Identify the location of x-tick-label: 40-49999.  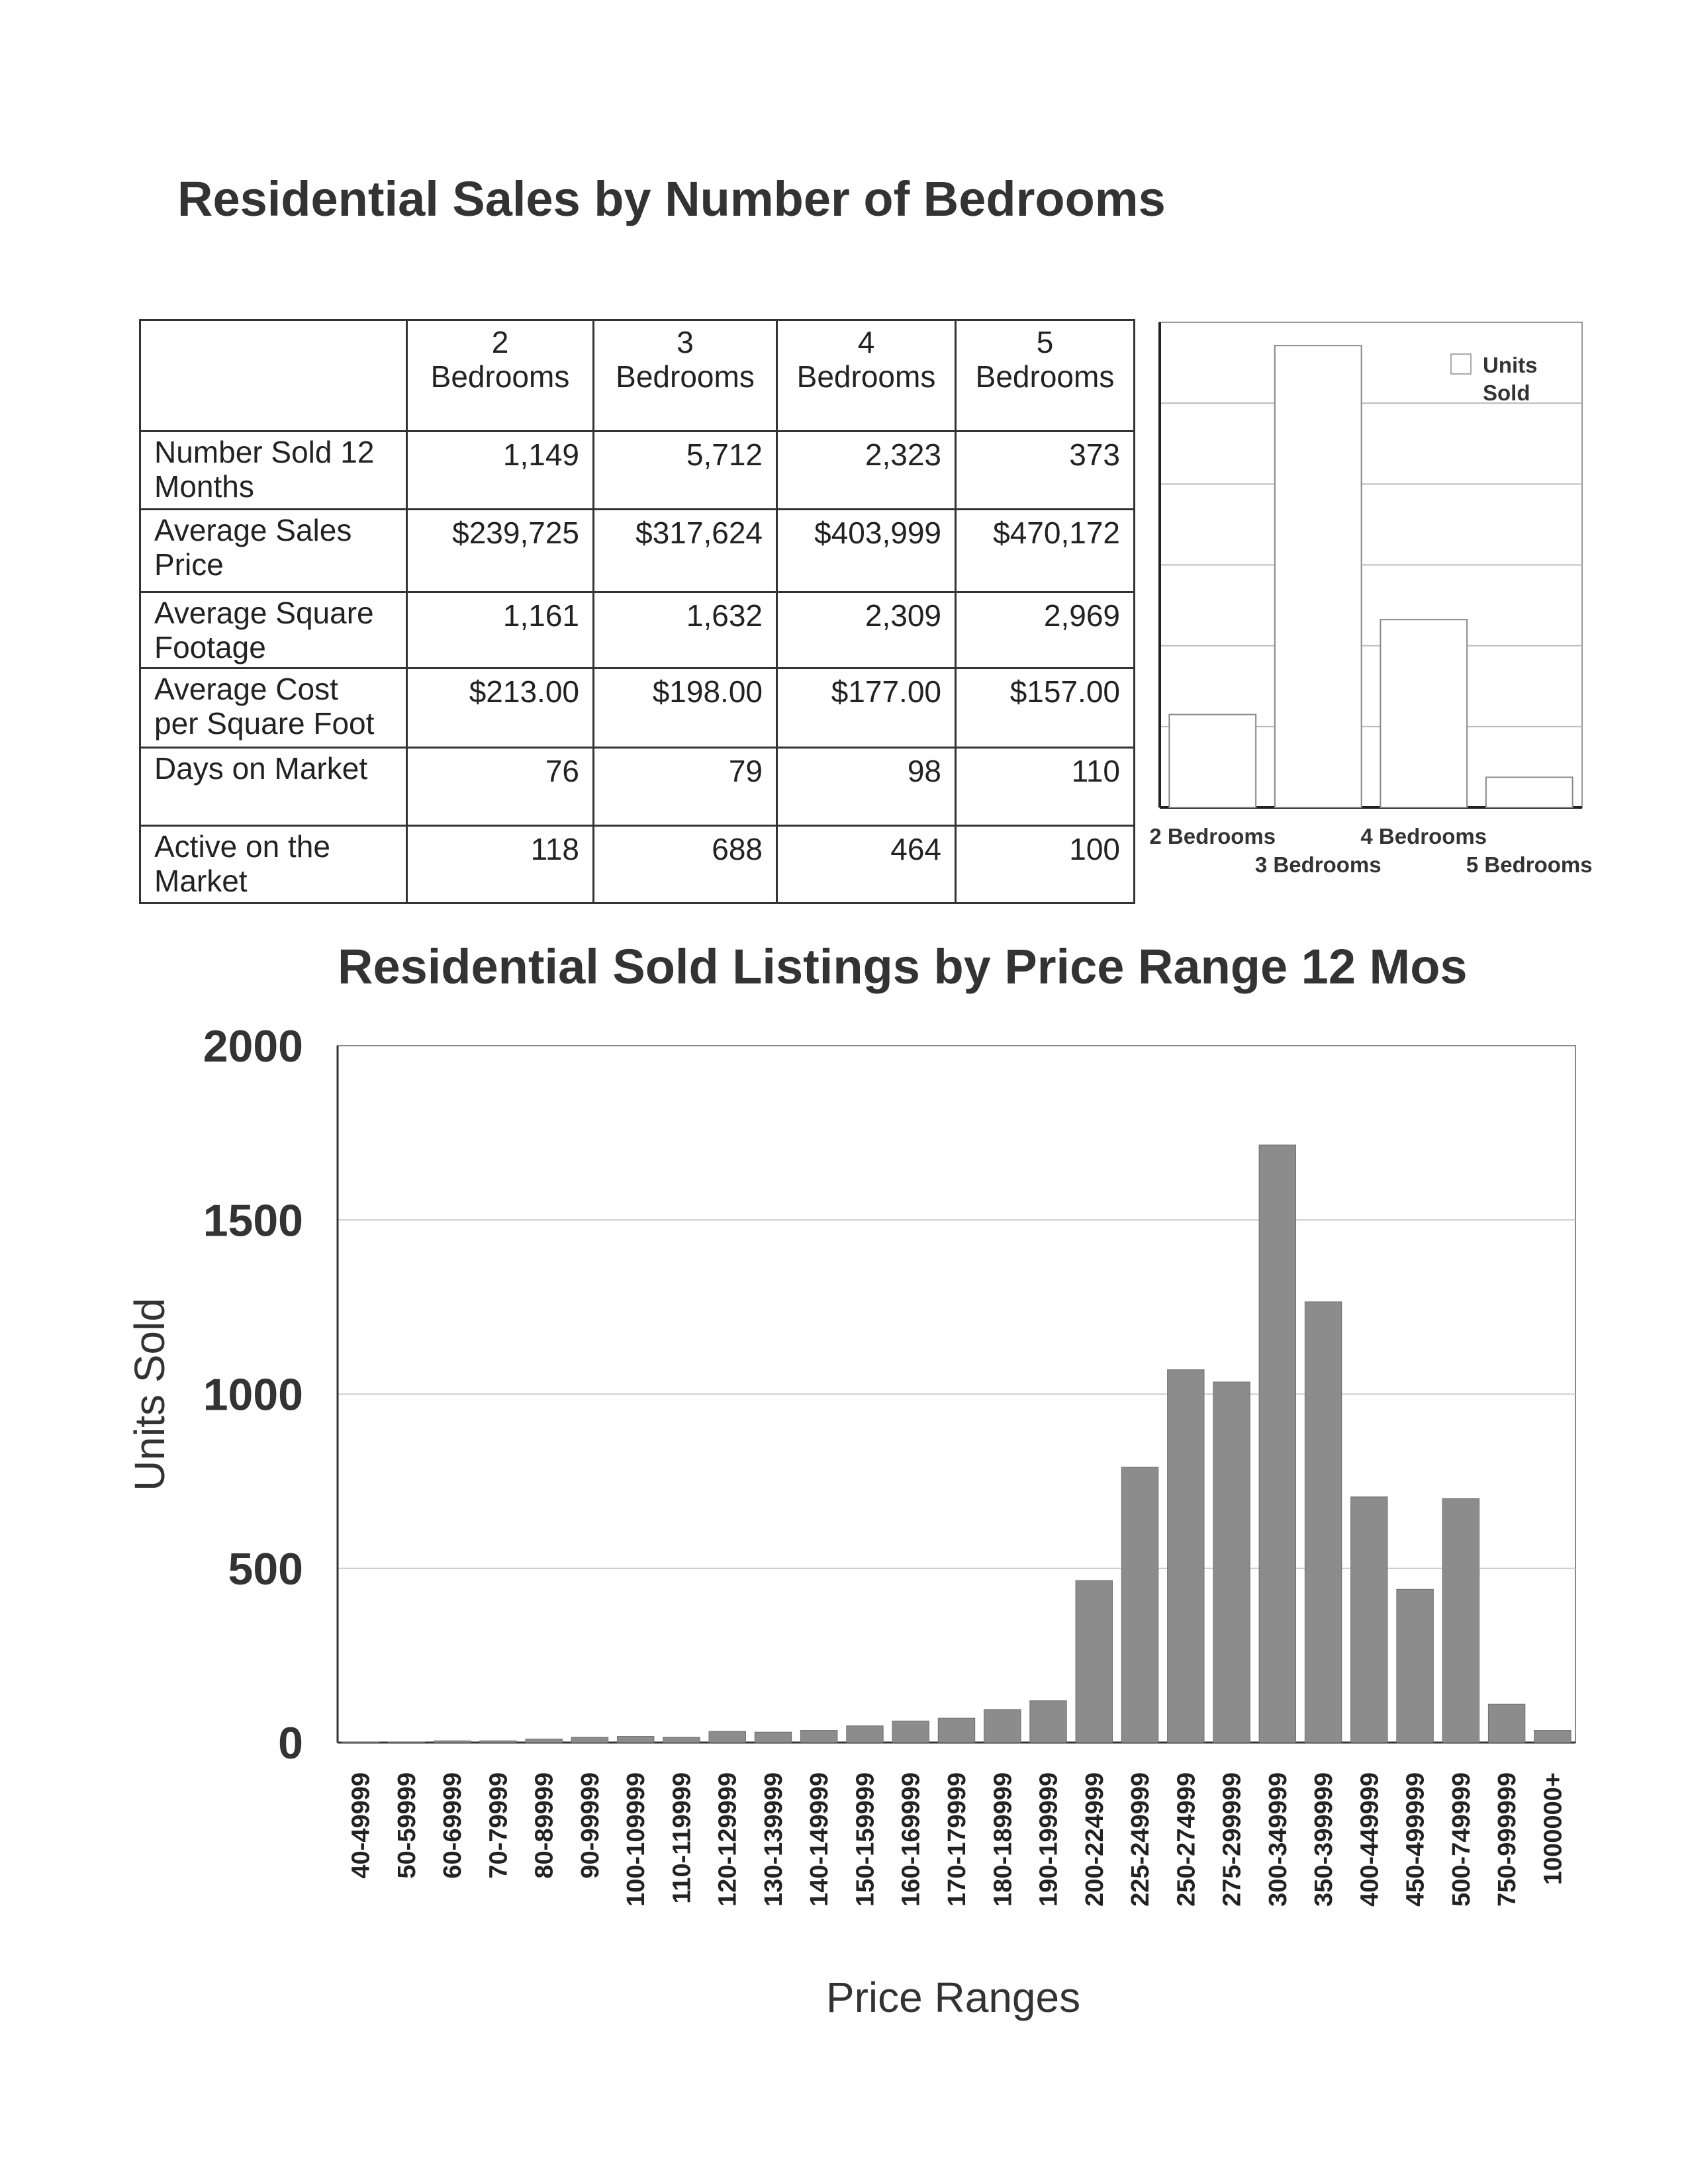
(361, 1826).